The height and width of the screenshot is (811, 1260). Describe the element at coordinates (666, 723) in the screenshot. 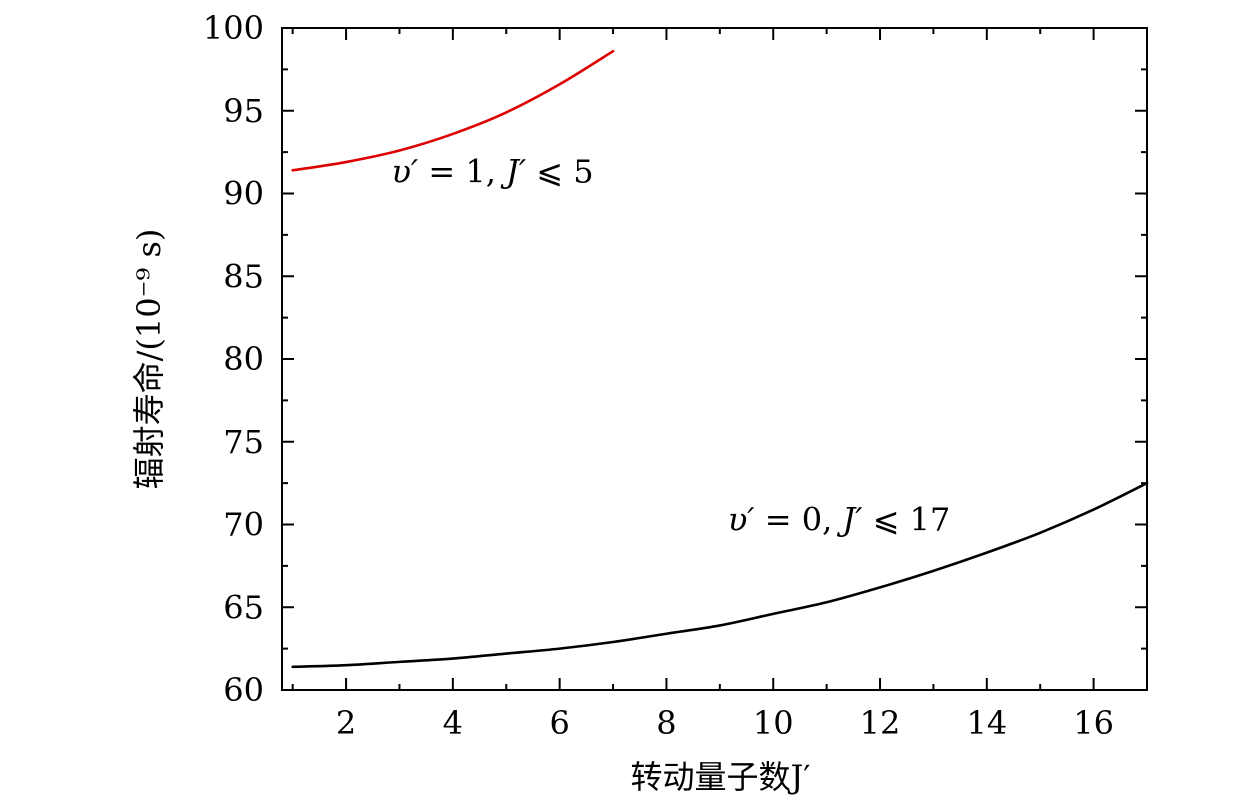

I see `x-tick-label: 8` at that location.